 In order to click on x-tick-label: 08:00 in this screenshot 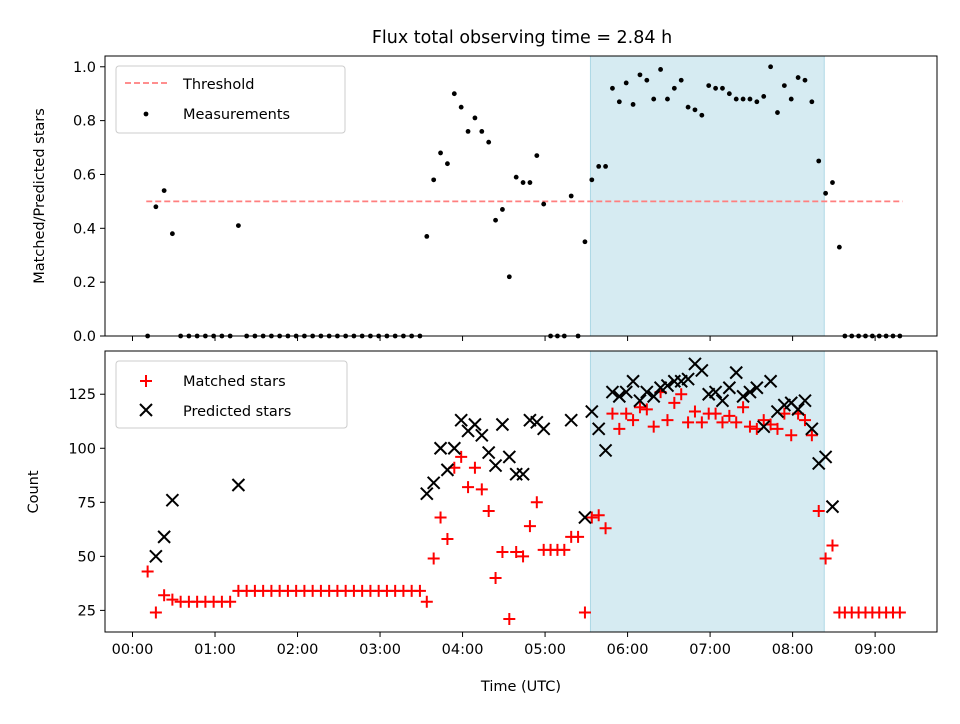, I will do `click(793, 650)`.